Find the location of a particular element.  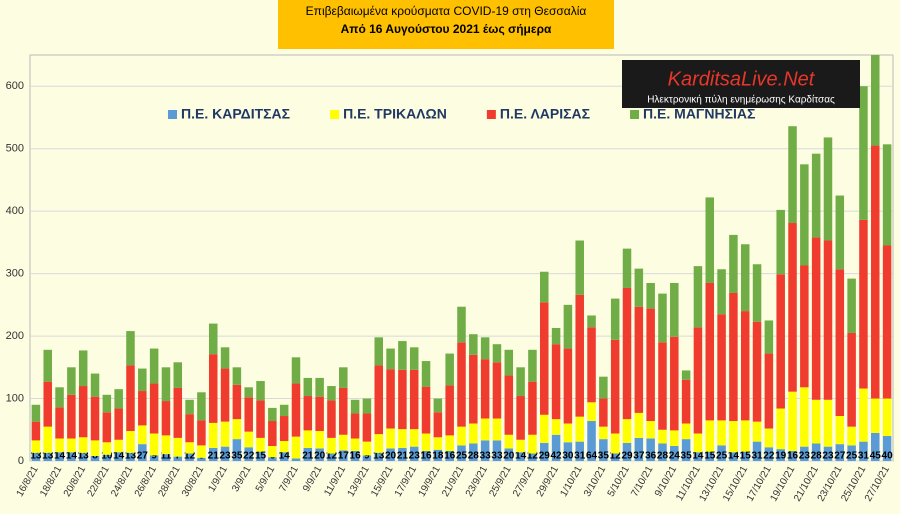

data-label: 23 is located at coordinates (415, 456).